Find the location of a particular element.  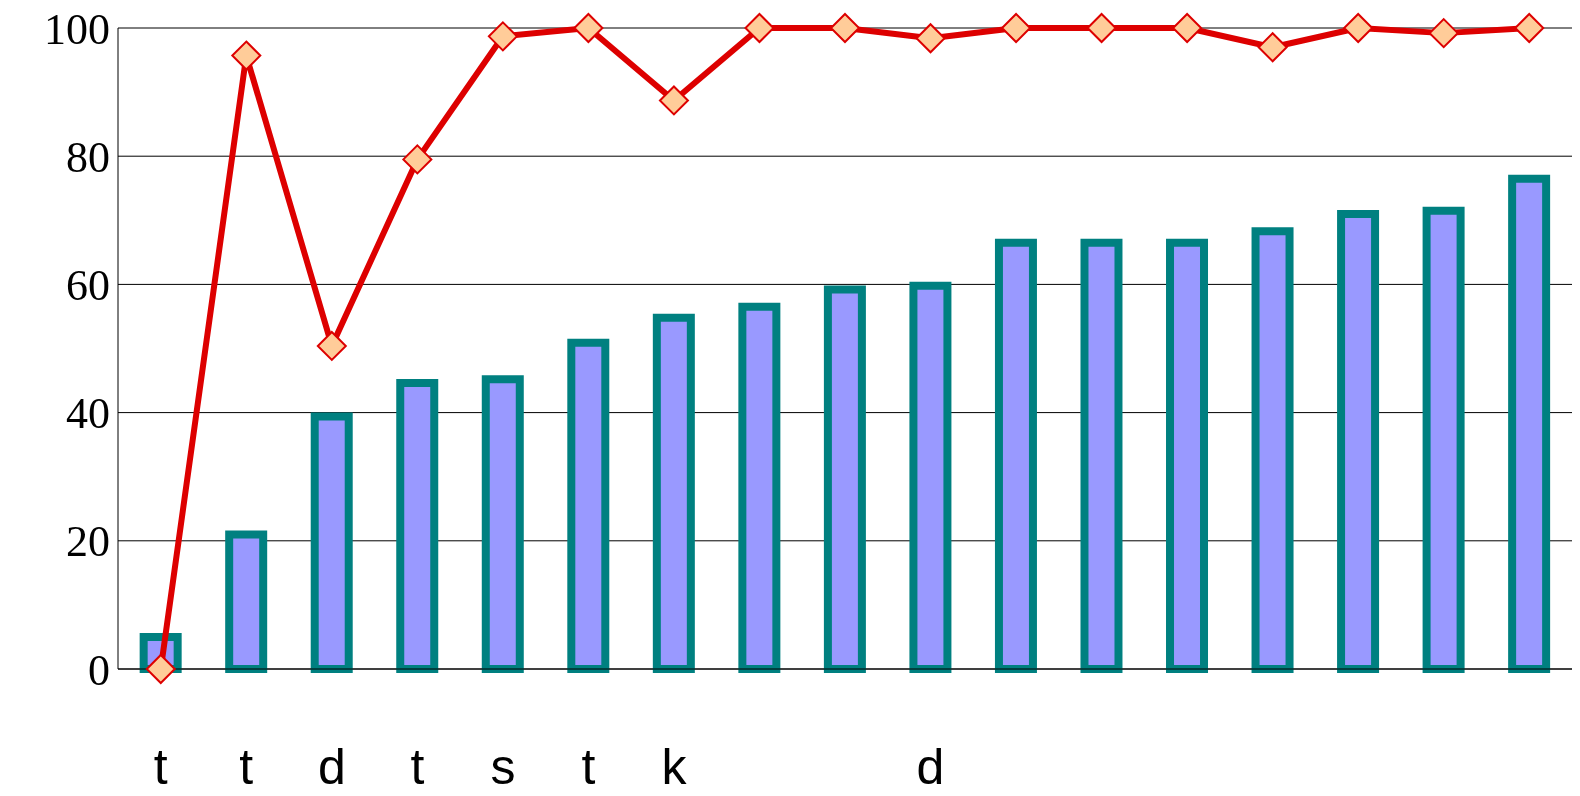

y-tick-label: 0 is located at coordinates (99, 670).